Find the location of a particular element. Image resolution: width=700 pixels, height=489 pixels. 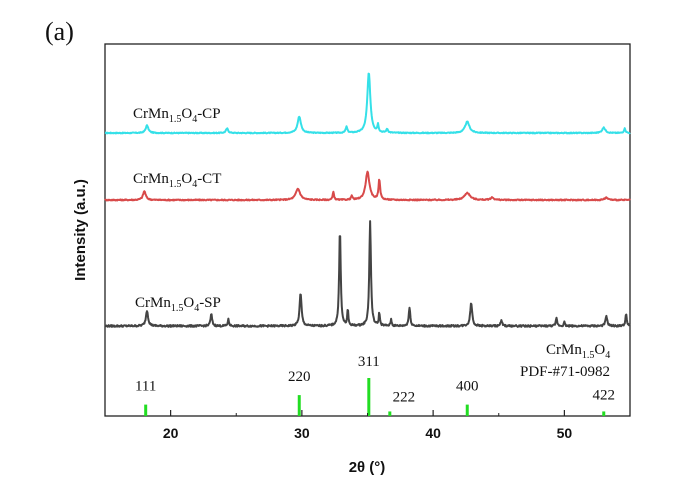

reference-hkl-label: 422 is located at coordinates (604, 395).